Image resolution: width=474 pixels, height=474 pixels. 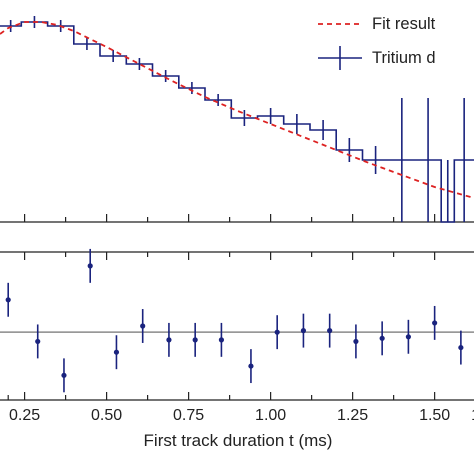 What do you see at coordinates (24, 415) in the screenshot?
I see `x-tick-label: 0.25` at bounding box center [24, 415].